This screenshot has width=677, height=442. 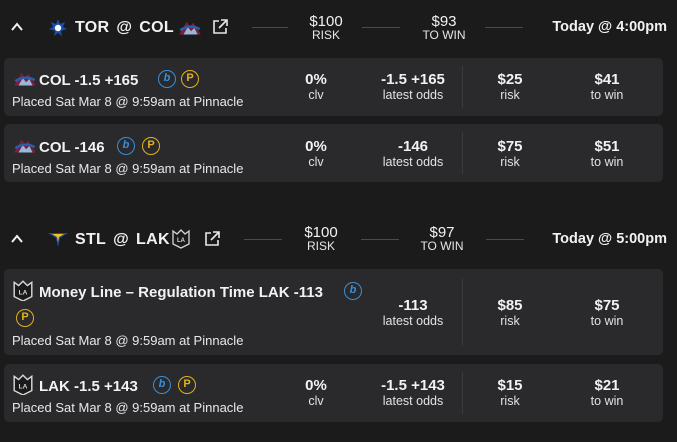 I want to click on latest-odds-stat: -113 latest odds, so click(x=413, y=313).